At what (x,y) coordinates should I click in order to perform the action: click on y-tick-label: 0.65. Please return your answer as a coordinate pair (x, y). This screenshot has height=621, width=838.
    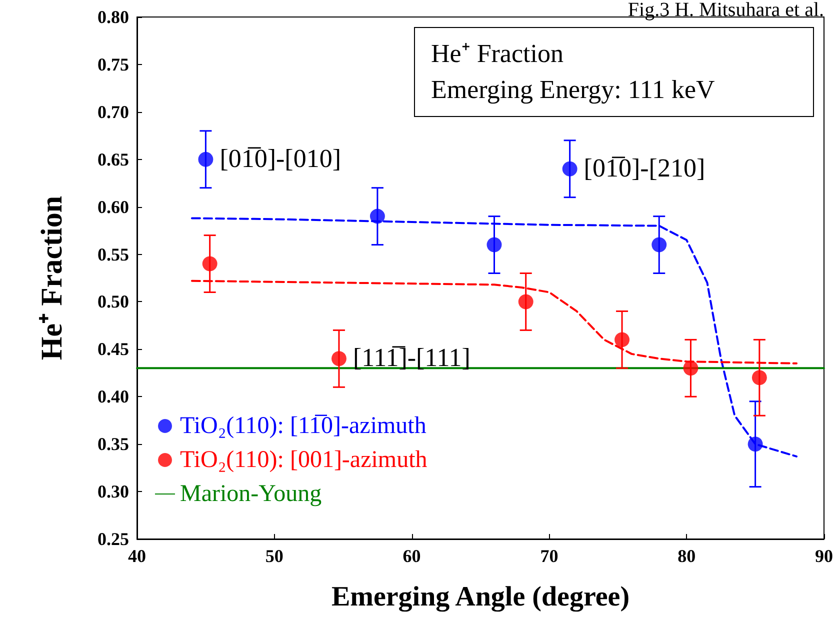
    Looking at the image, I should click on (113, 159).